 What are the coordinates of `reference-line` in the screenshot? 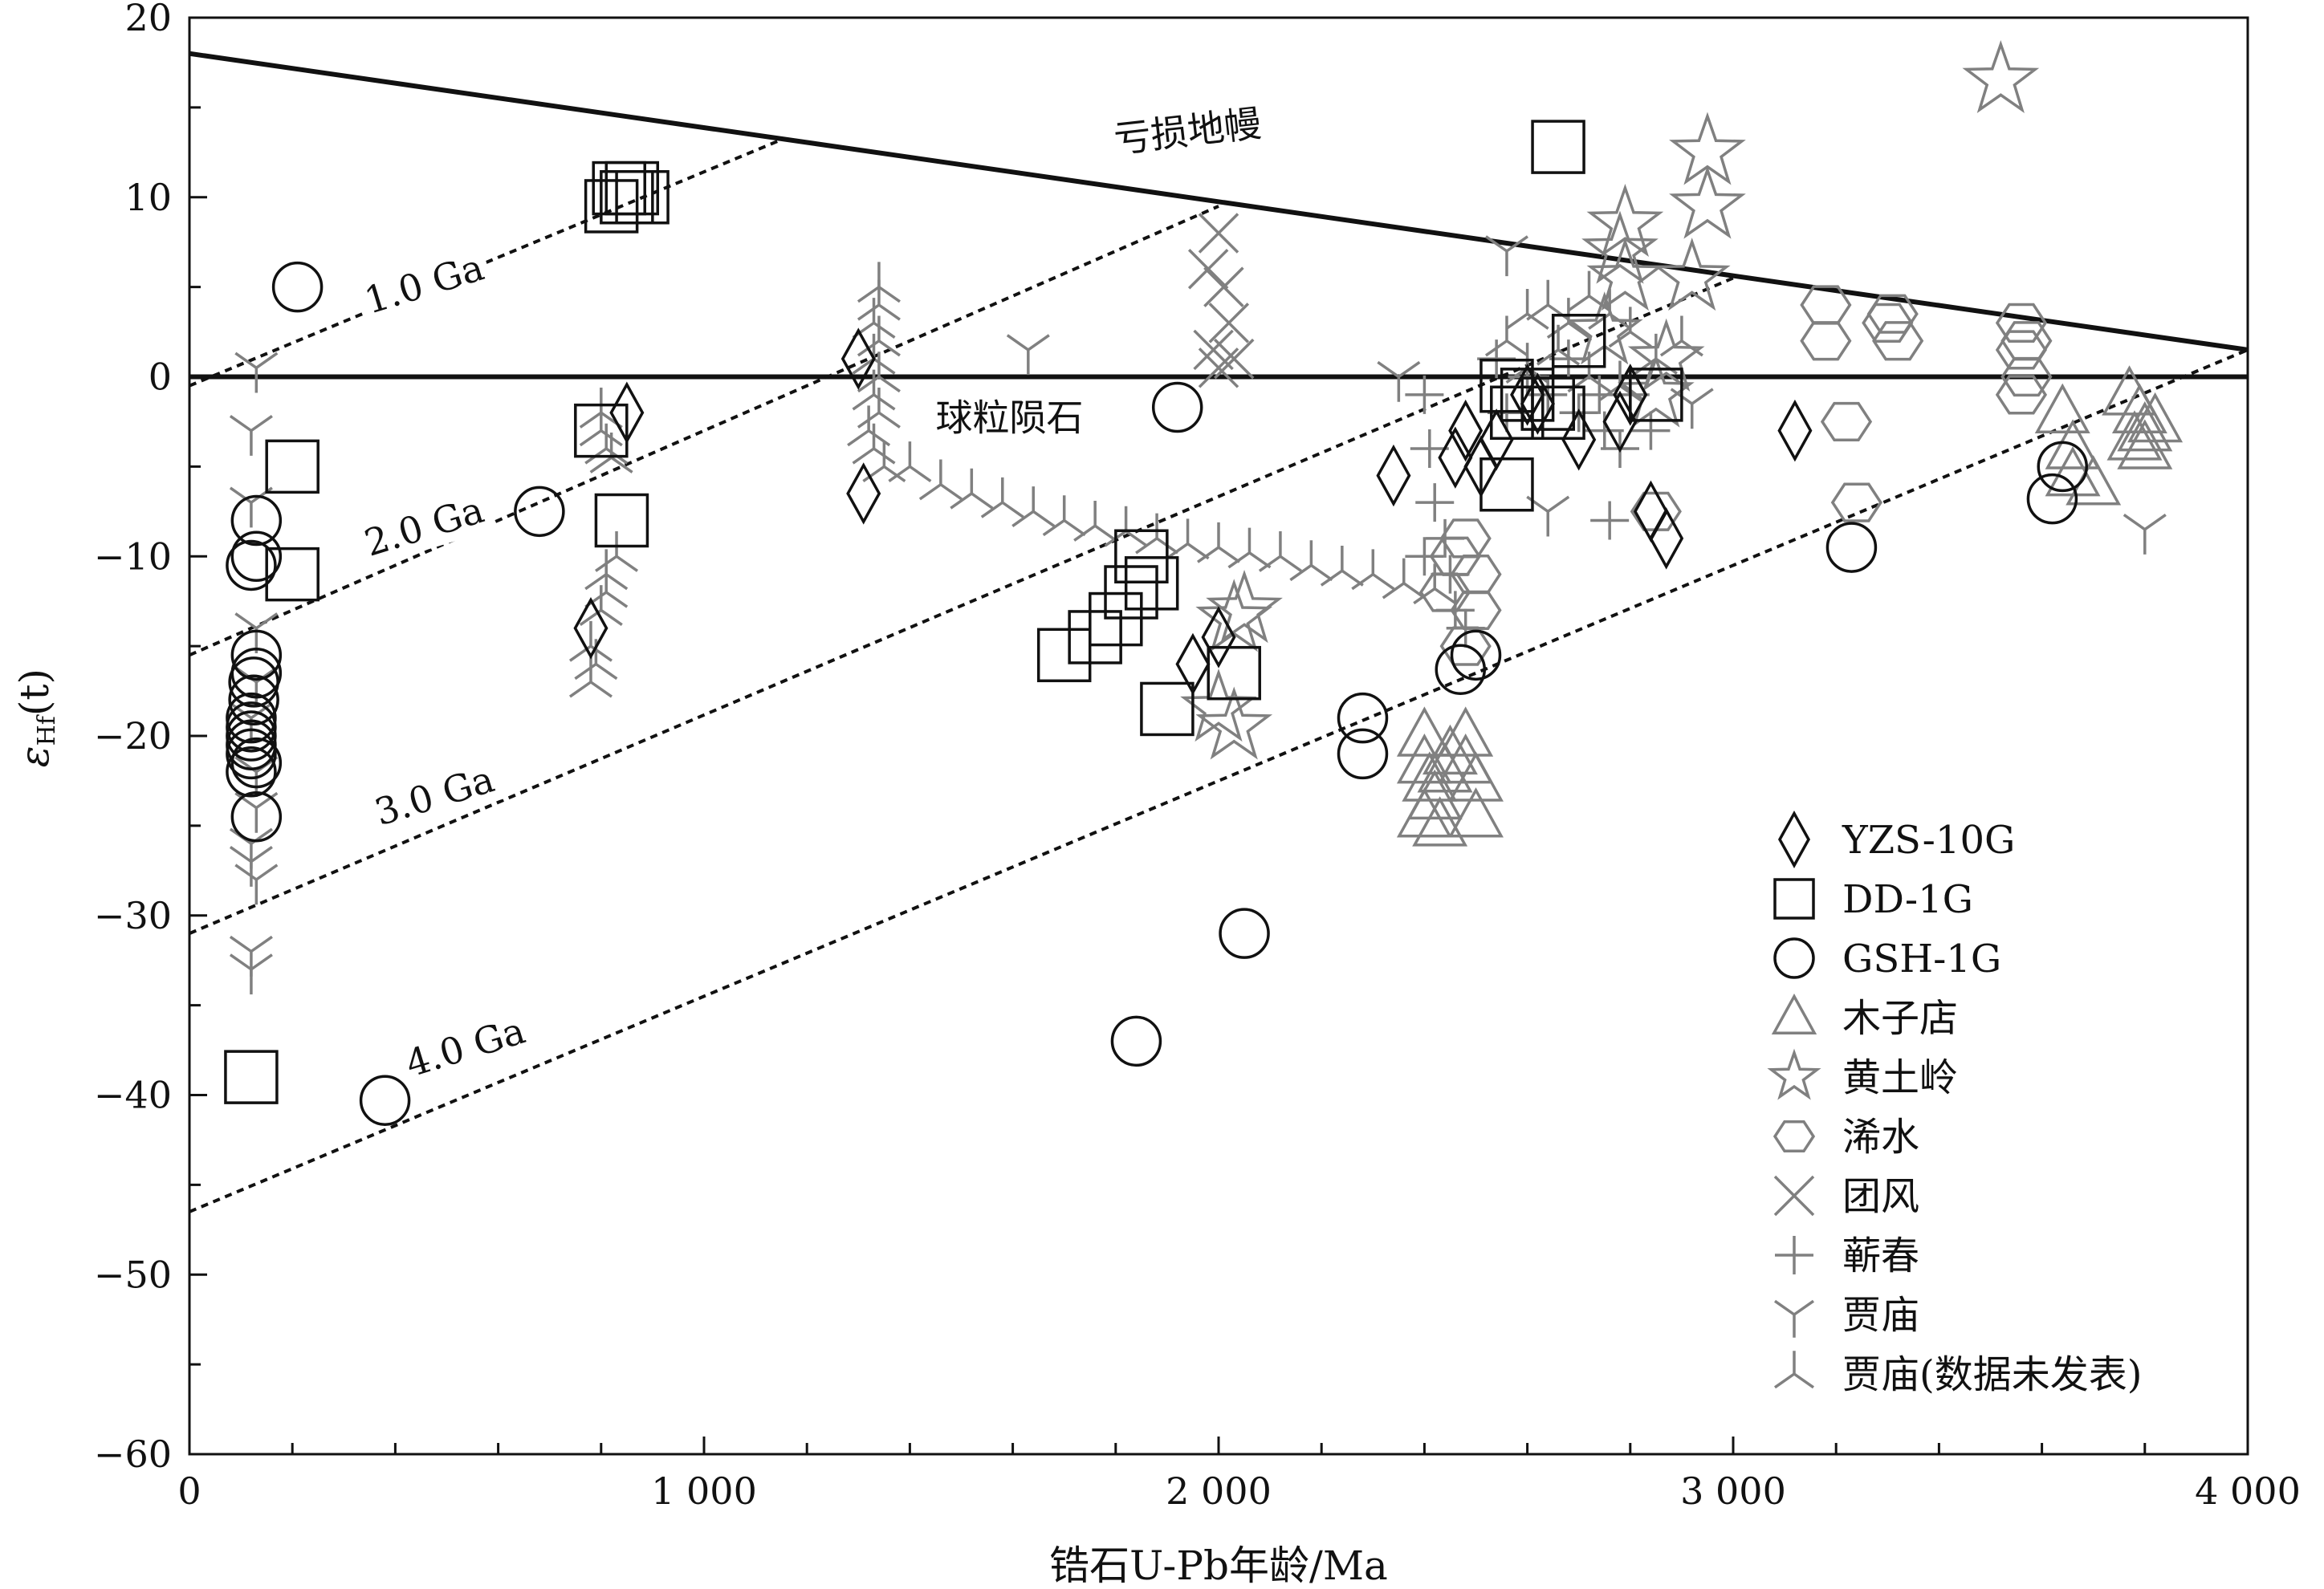 It's located at (485, 263).